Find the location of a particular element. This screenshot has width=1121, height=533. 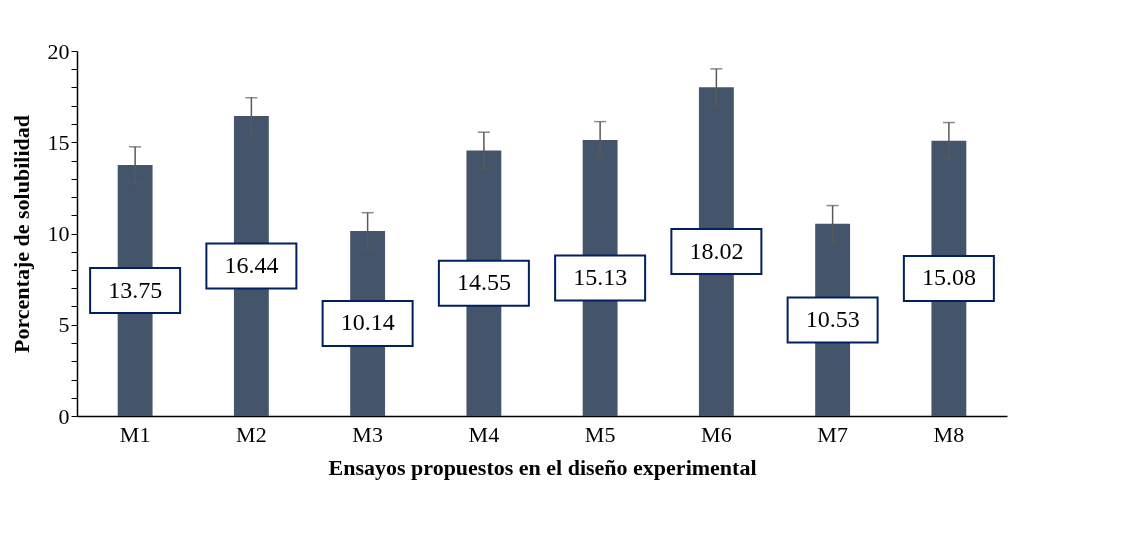

x-tick-label: M4 is located at coordinates (484, 434).